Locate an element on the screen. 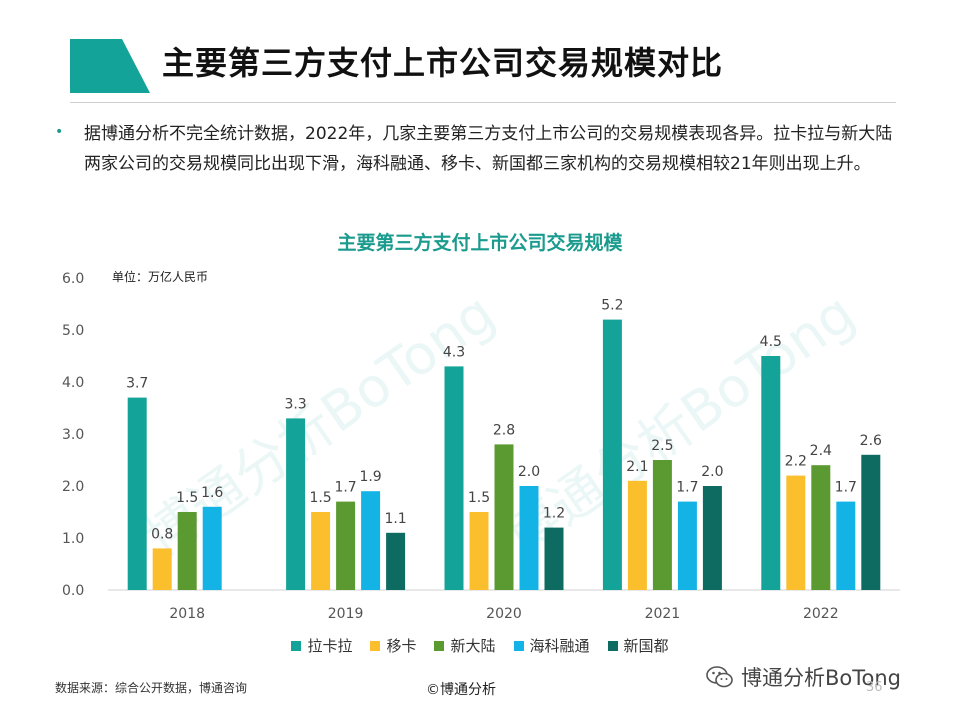 This screenshot has height=720, width=960. legend-label: 海科融通 is located at coordinates (559, 646).